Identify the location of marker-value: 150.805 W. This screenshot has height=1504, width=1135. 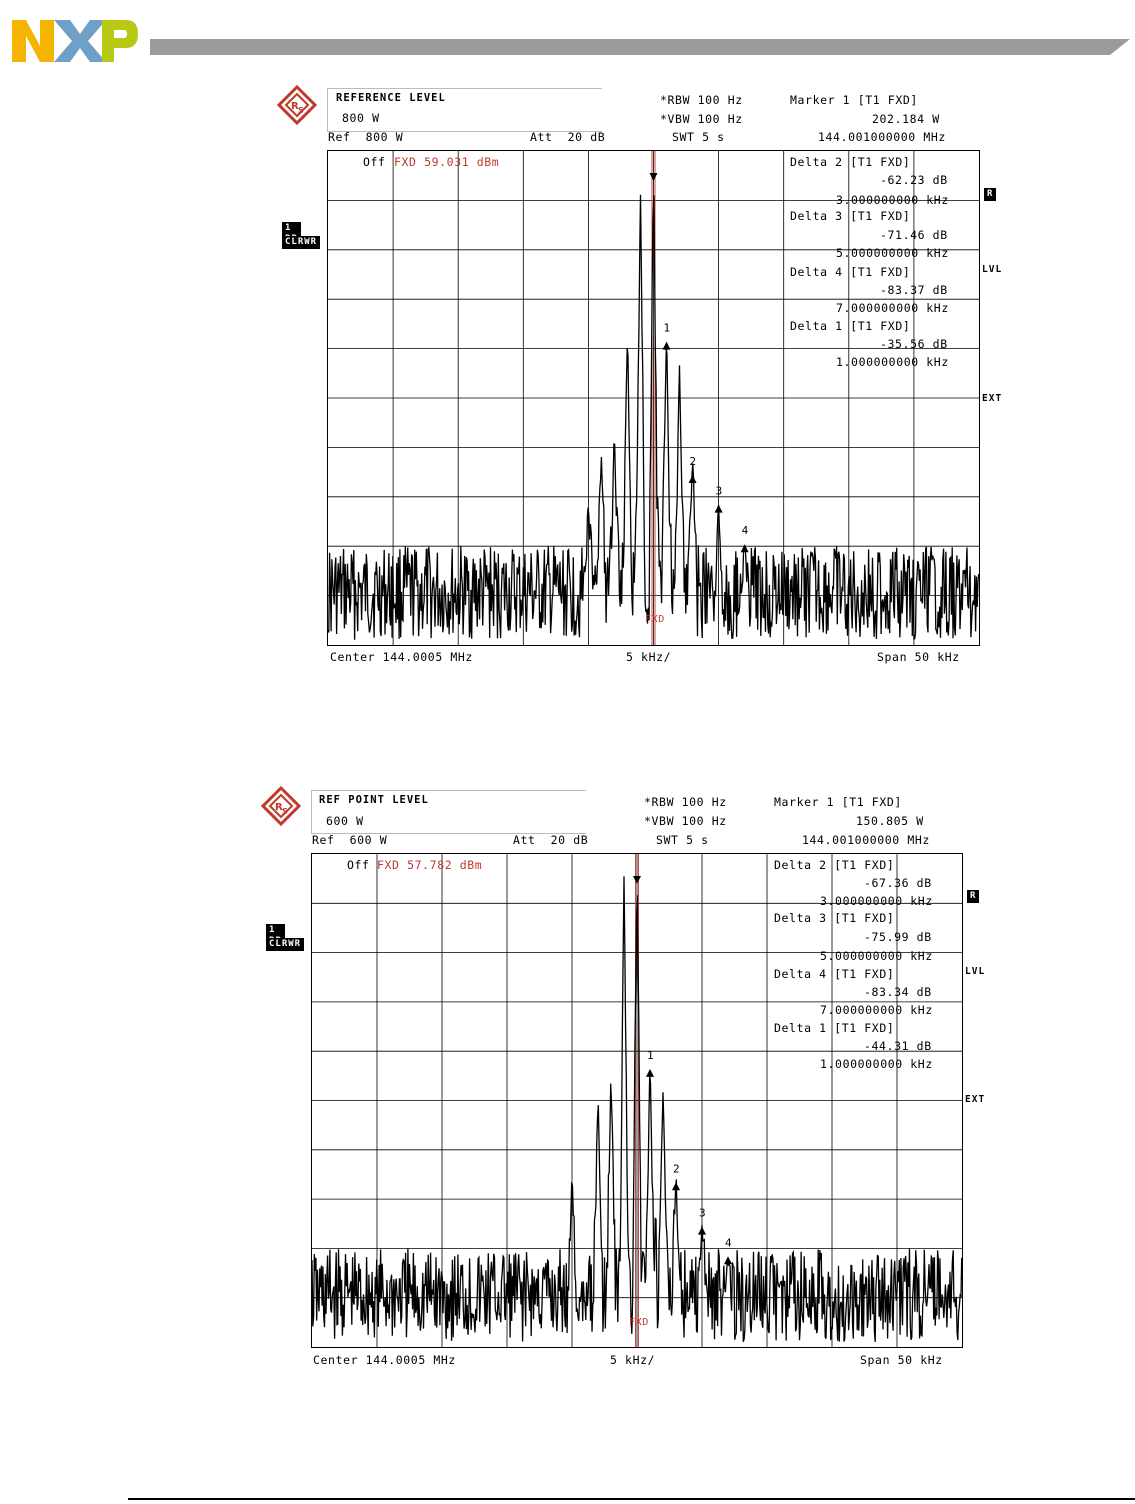
(890, 821).